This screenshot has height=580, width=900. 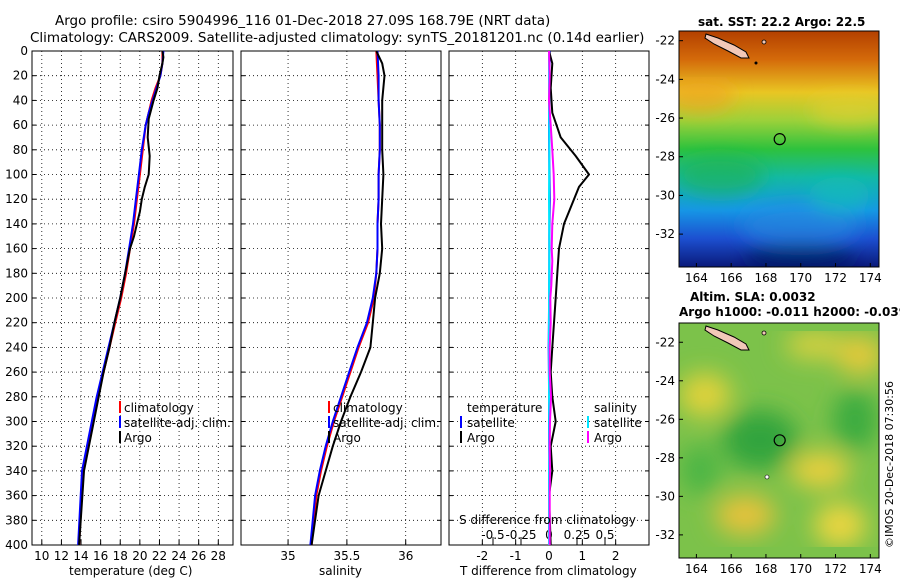 What do you see at coordinates (608, 438) in the screenshot?
I see `legend-label-s-argo: Argo` at bounding box center [608, 438].